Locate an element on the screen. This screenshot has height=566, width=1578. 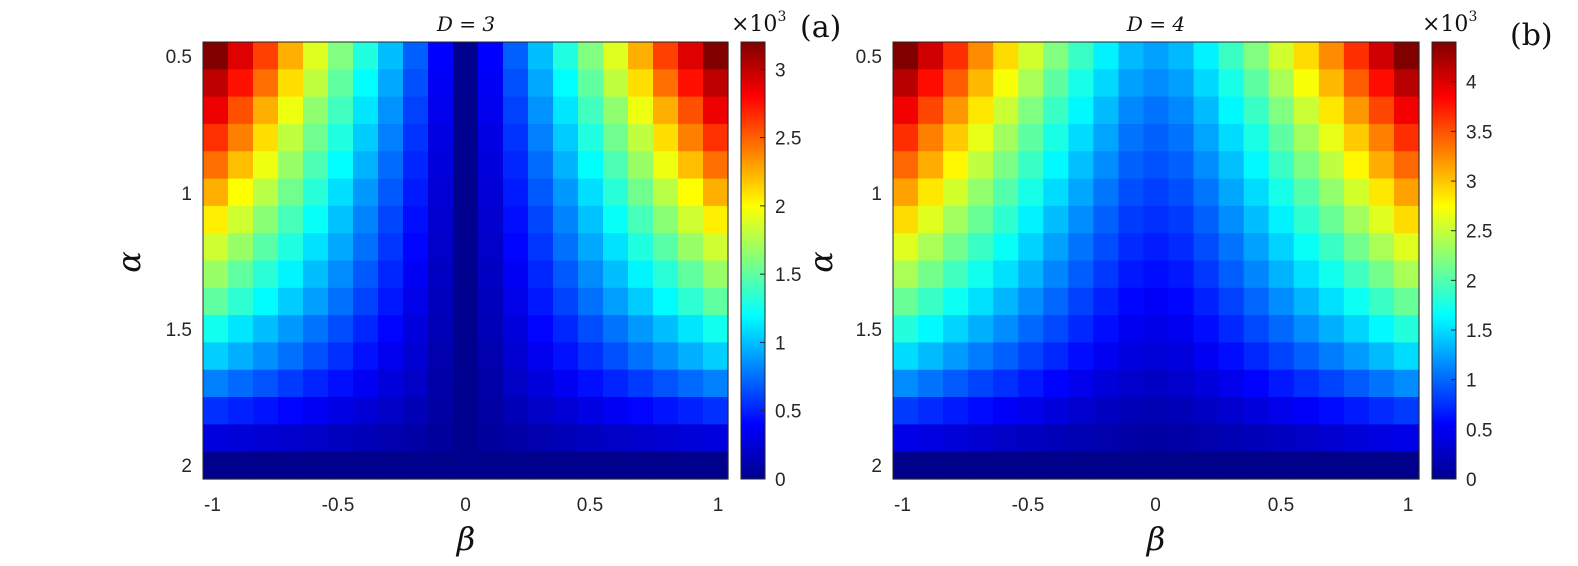
colorbar-tick-label: 1.5 is located at coordinates (1479, 331).